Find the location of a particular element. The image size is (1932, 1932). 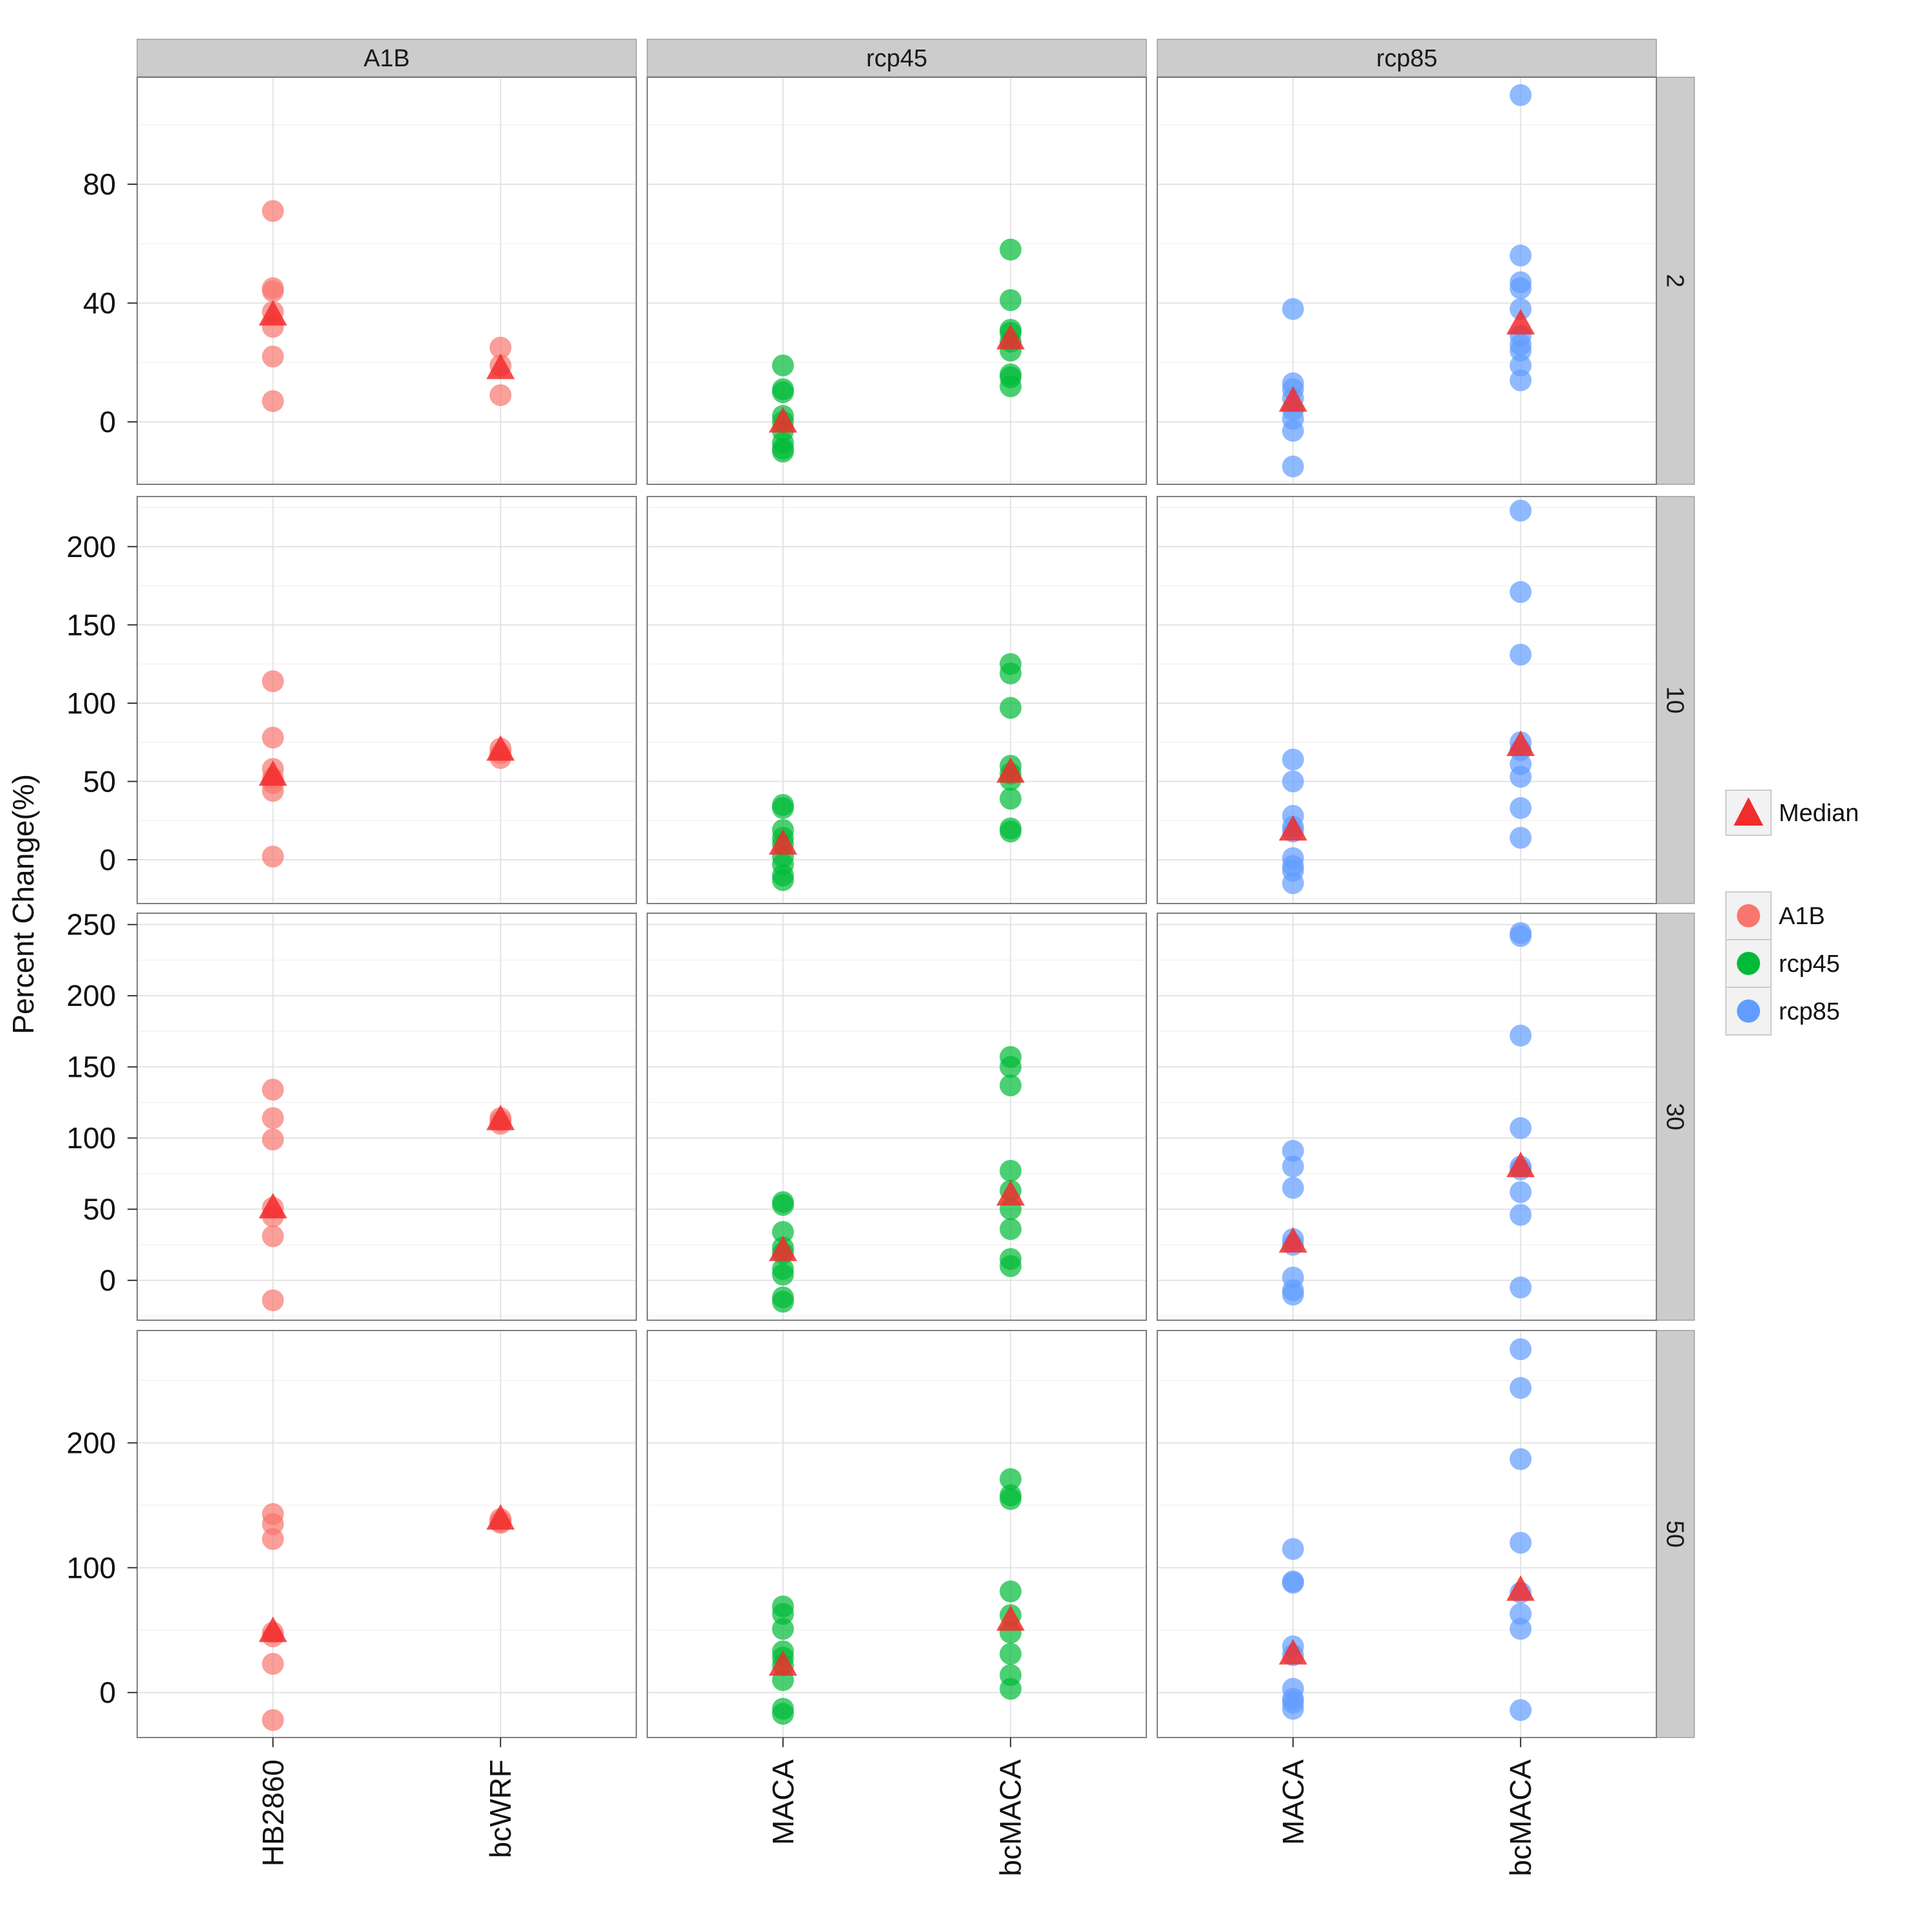

y-tick-label: 100 is located at coordinates (91, 1568).